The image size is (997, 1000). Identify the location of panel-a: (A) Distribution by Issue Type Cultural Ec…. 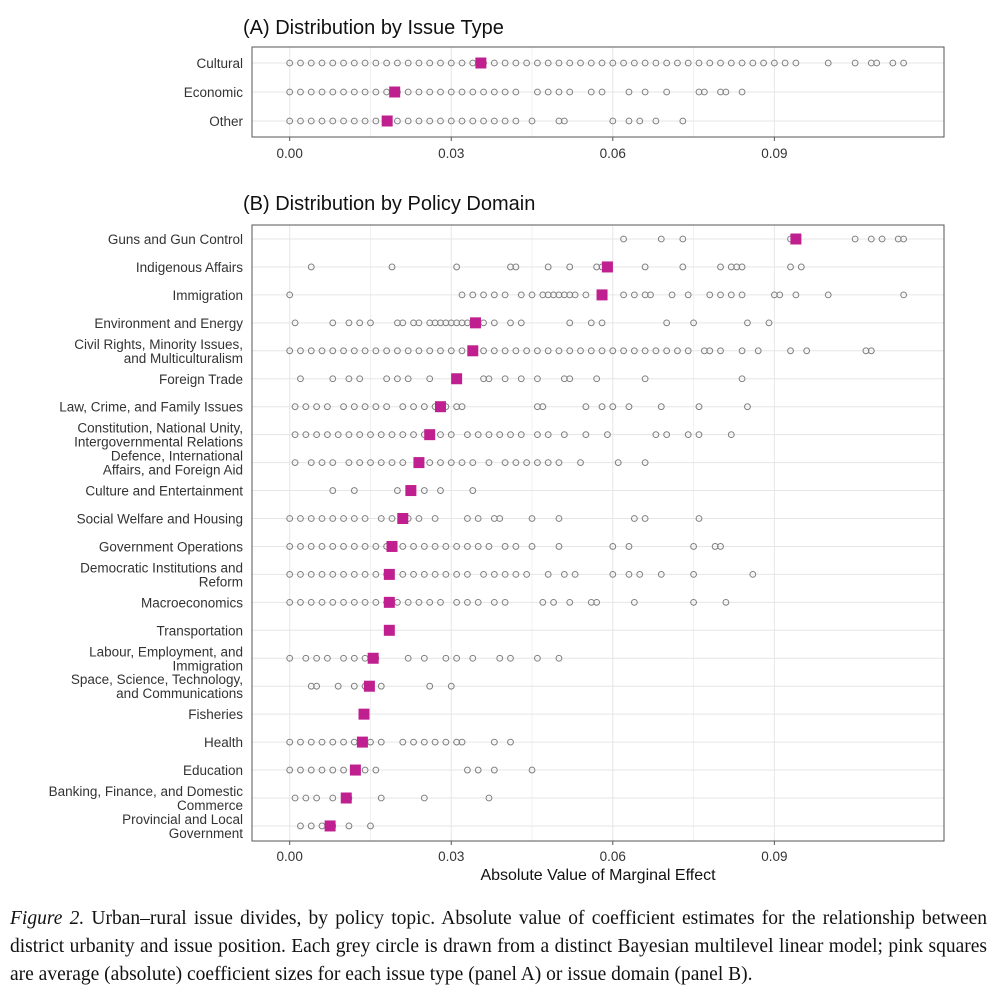
(564, 89).